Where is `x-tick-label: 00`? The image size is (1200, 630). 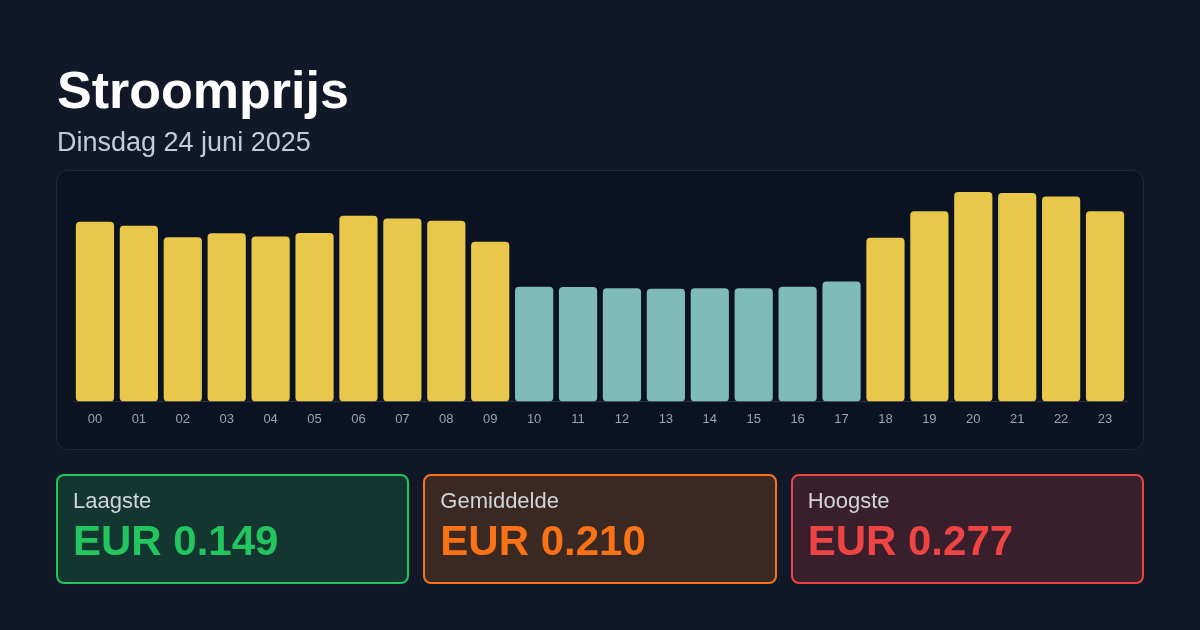 x-tick-label: 00 is located at coordinates (95, 418).